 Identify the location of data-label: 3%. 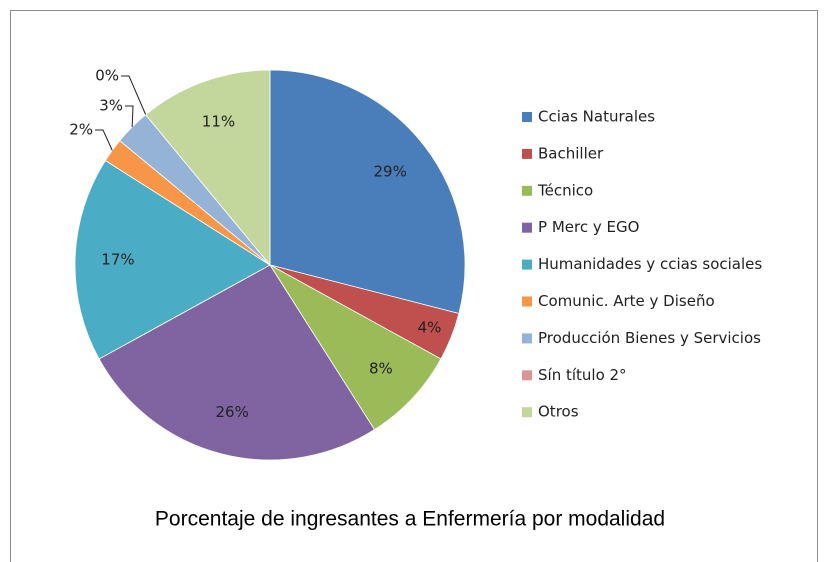
(111, 106).